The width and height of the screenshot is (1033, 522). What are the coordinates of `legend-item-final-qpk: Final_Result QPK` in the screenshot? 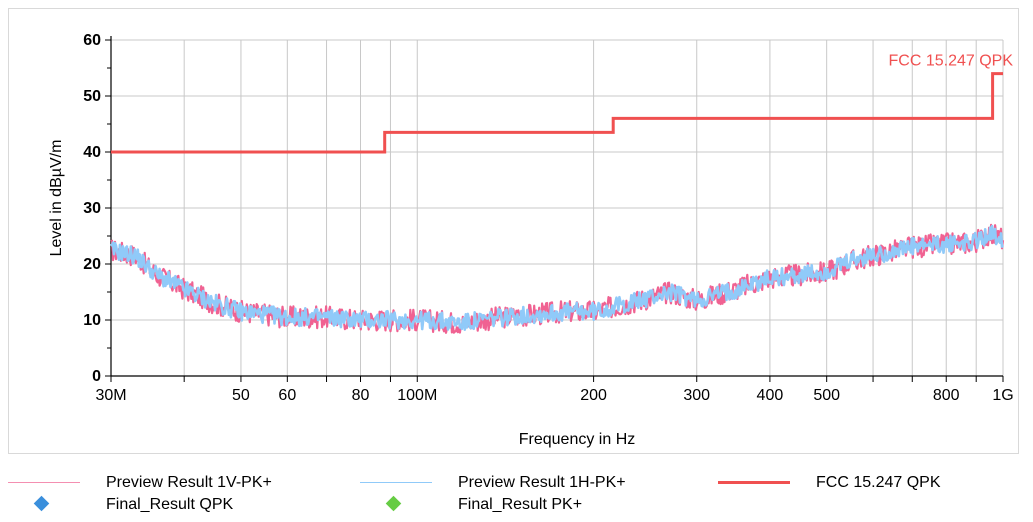 It's located at (133, 505).